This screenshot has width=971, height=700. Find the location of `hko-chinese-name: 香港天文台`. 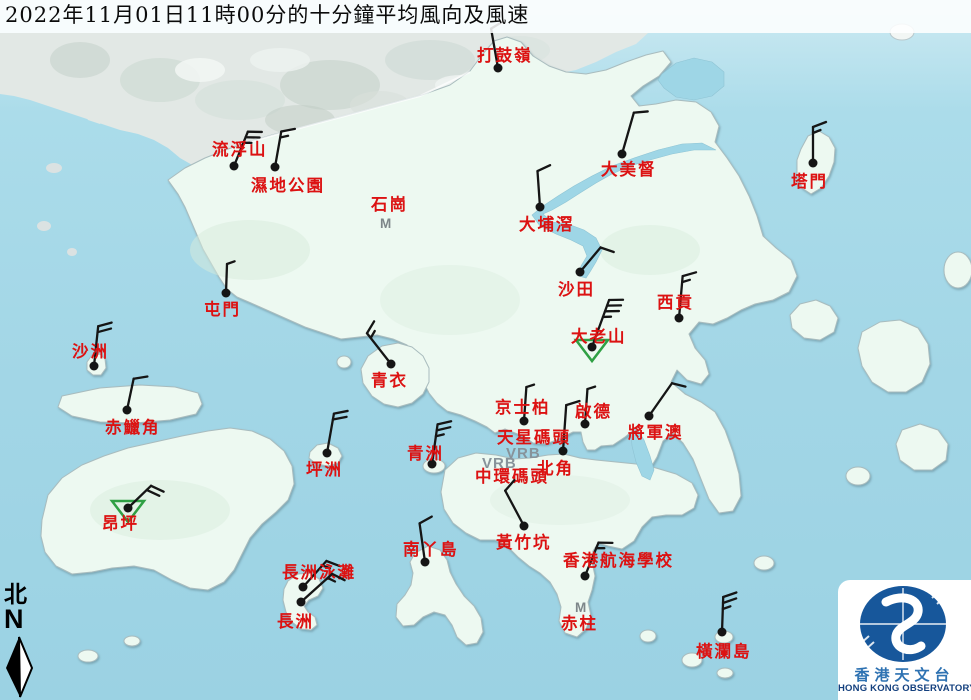

hko-chinese-name: 香港天文台 is located at coordinates (904, 675).